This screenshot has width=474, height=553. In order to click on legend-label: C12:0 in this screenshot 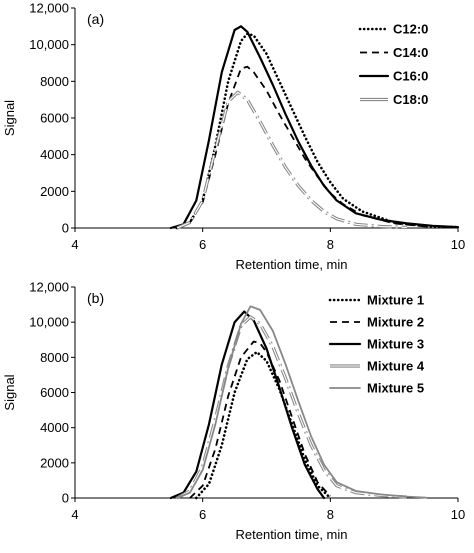, I will do `click(410, 29)`.